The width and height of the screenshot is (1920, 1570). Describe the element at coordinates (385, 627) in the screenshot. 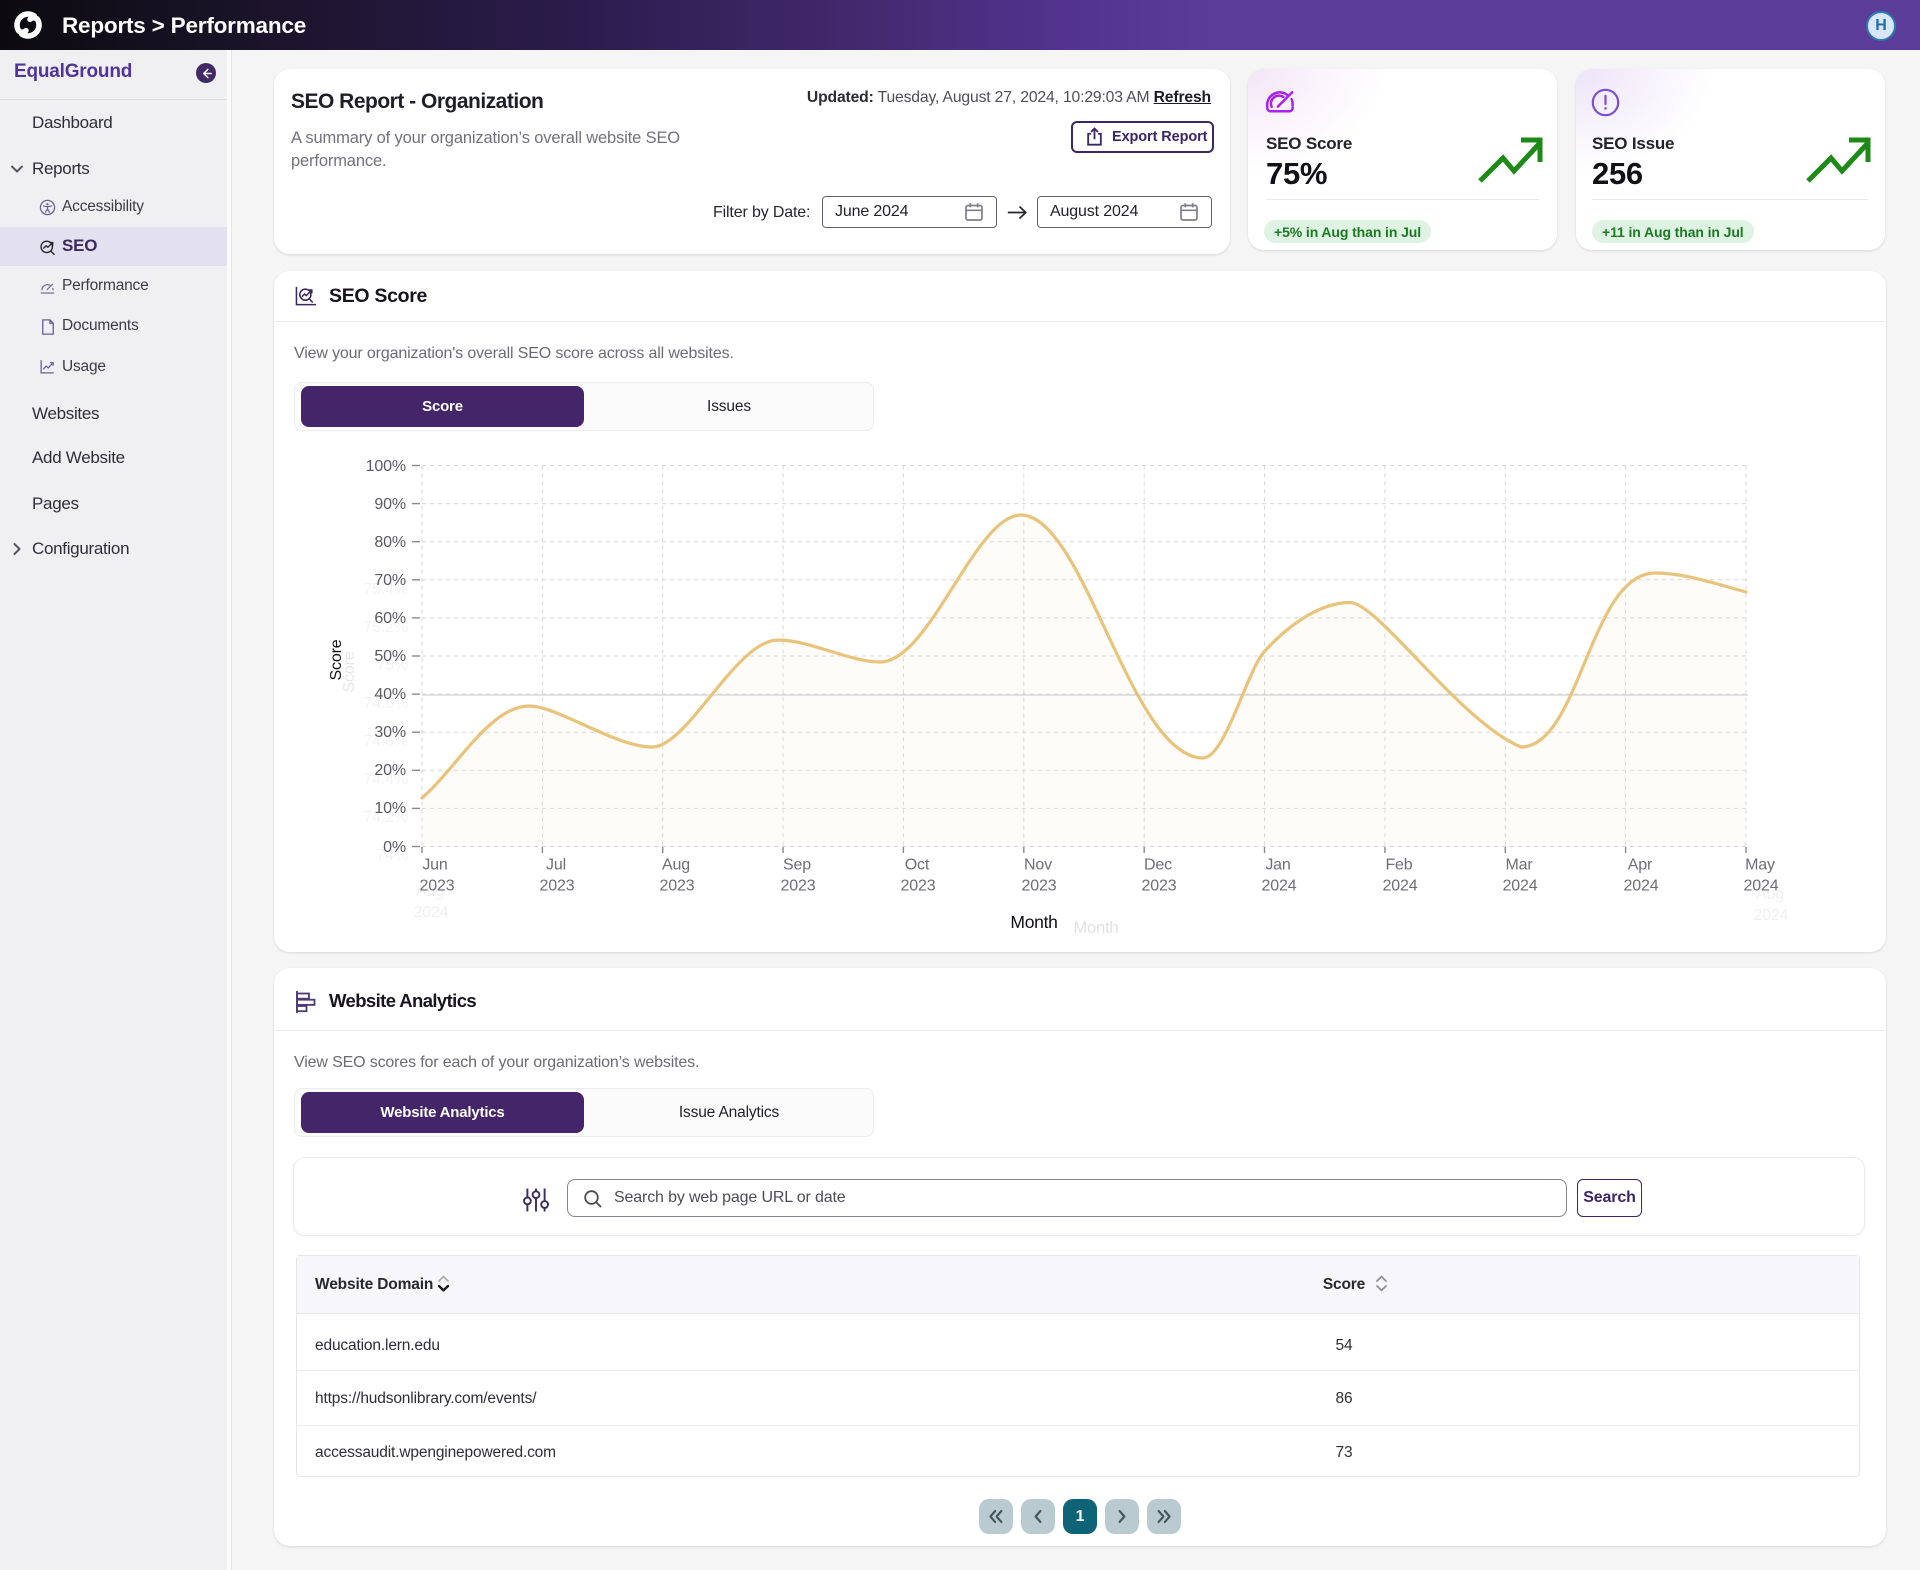

I see `svg-text: 75.2%` at that location.